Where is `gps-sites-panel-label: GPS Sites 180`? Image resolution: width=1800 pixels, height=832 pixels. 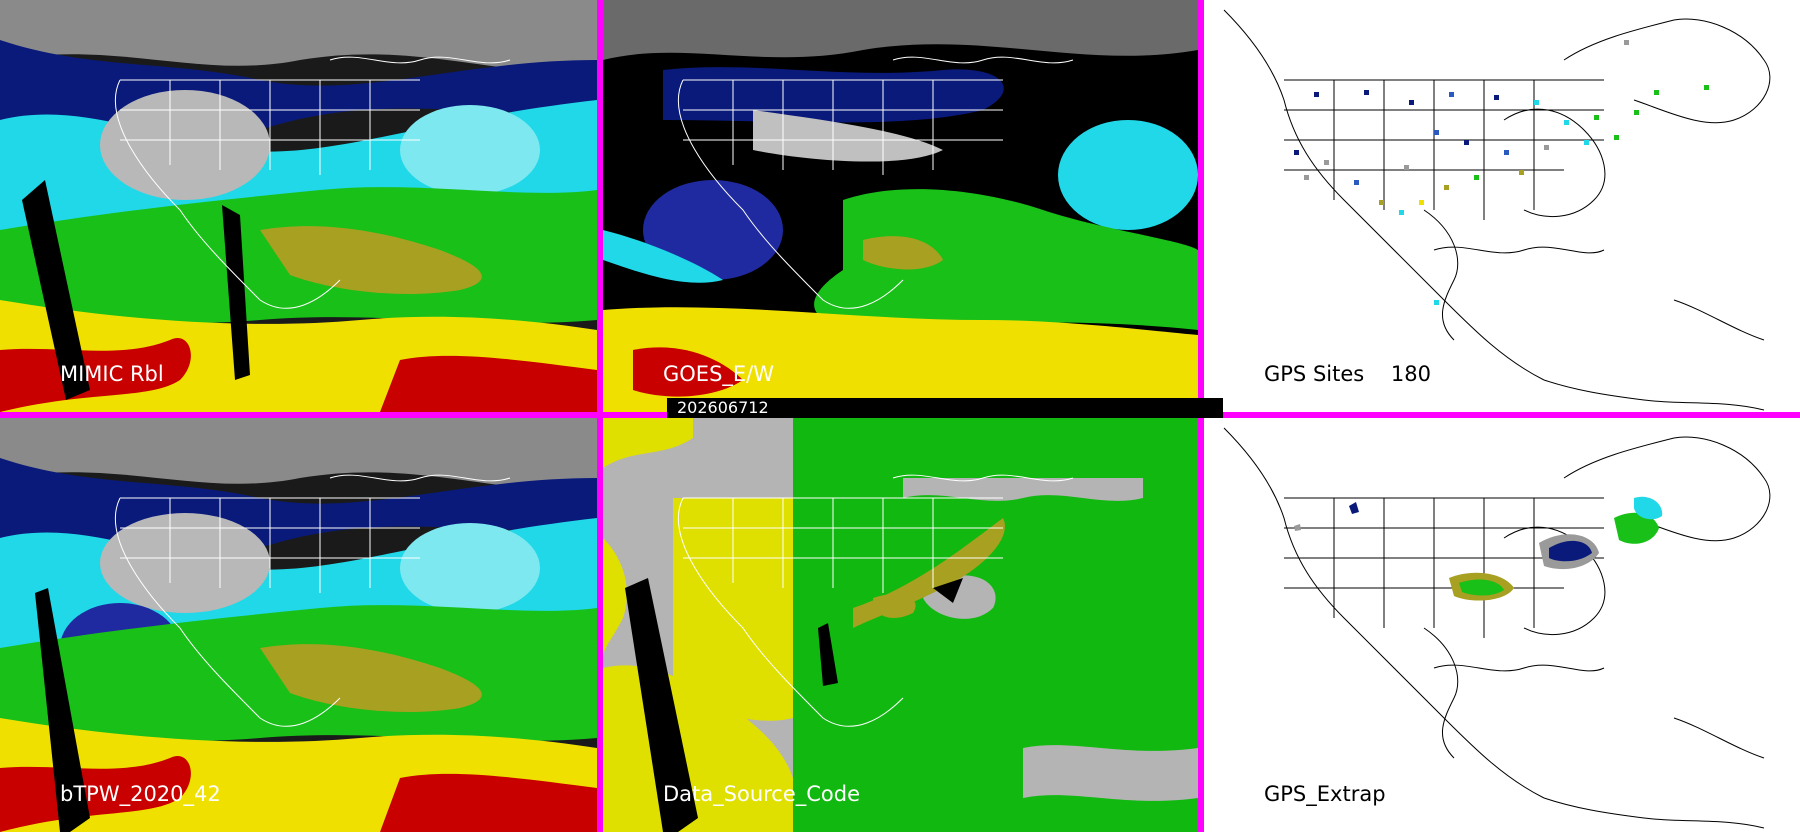 gps-sites-panel-label: GPS Sites 180 is located at coordinates (1347, 374).